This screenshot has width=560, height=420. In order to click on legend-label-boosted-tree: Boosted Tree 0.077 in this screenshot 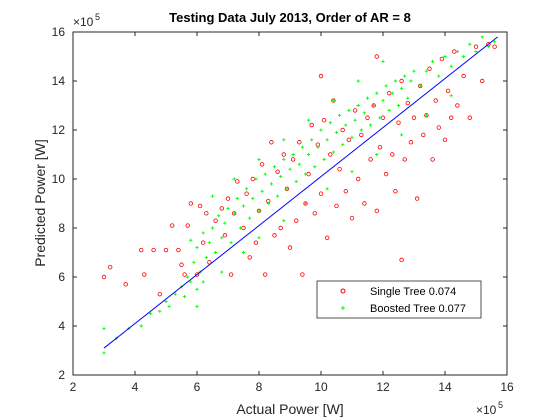, I will do `click(418, 309)`.